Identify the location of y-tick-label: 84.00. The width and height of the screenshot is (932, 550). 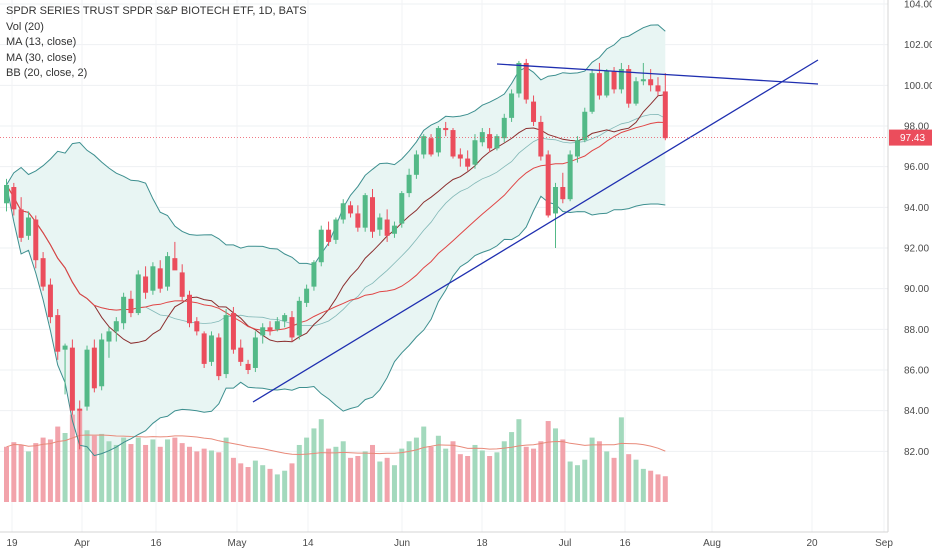
(916, 411).